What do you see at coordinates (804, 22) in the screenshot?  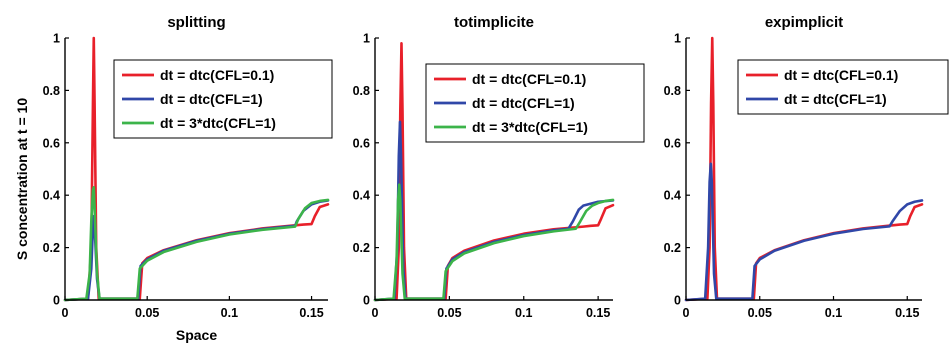 I see `chart-title: expimplicit` at bounding box center [804, 22].